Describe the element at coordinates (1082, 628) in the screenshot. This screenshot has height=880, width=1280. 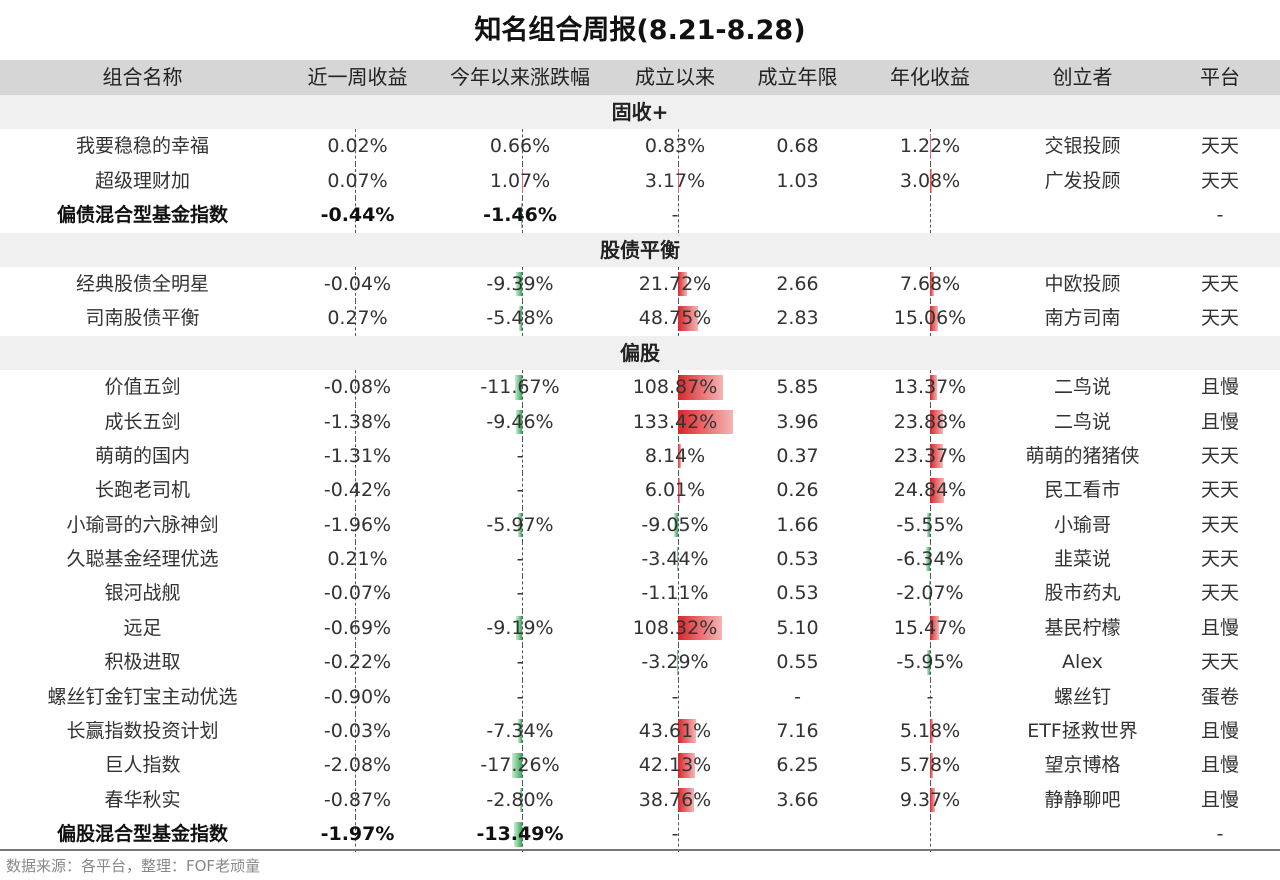
I see `cell-creator: 基民柠檬` at that location.